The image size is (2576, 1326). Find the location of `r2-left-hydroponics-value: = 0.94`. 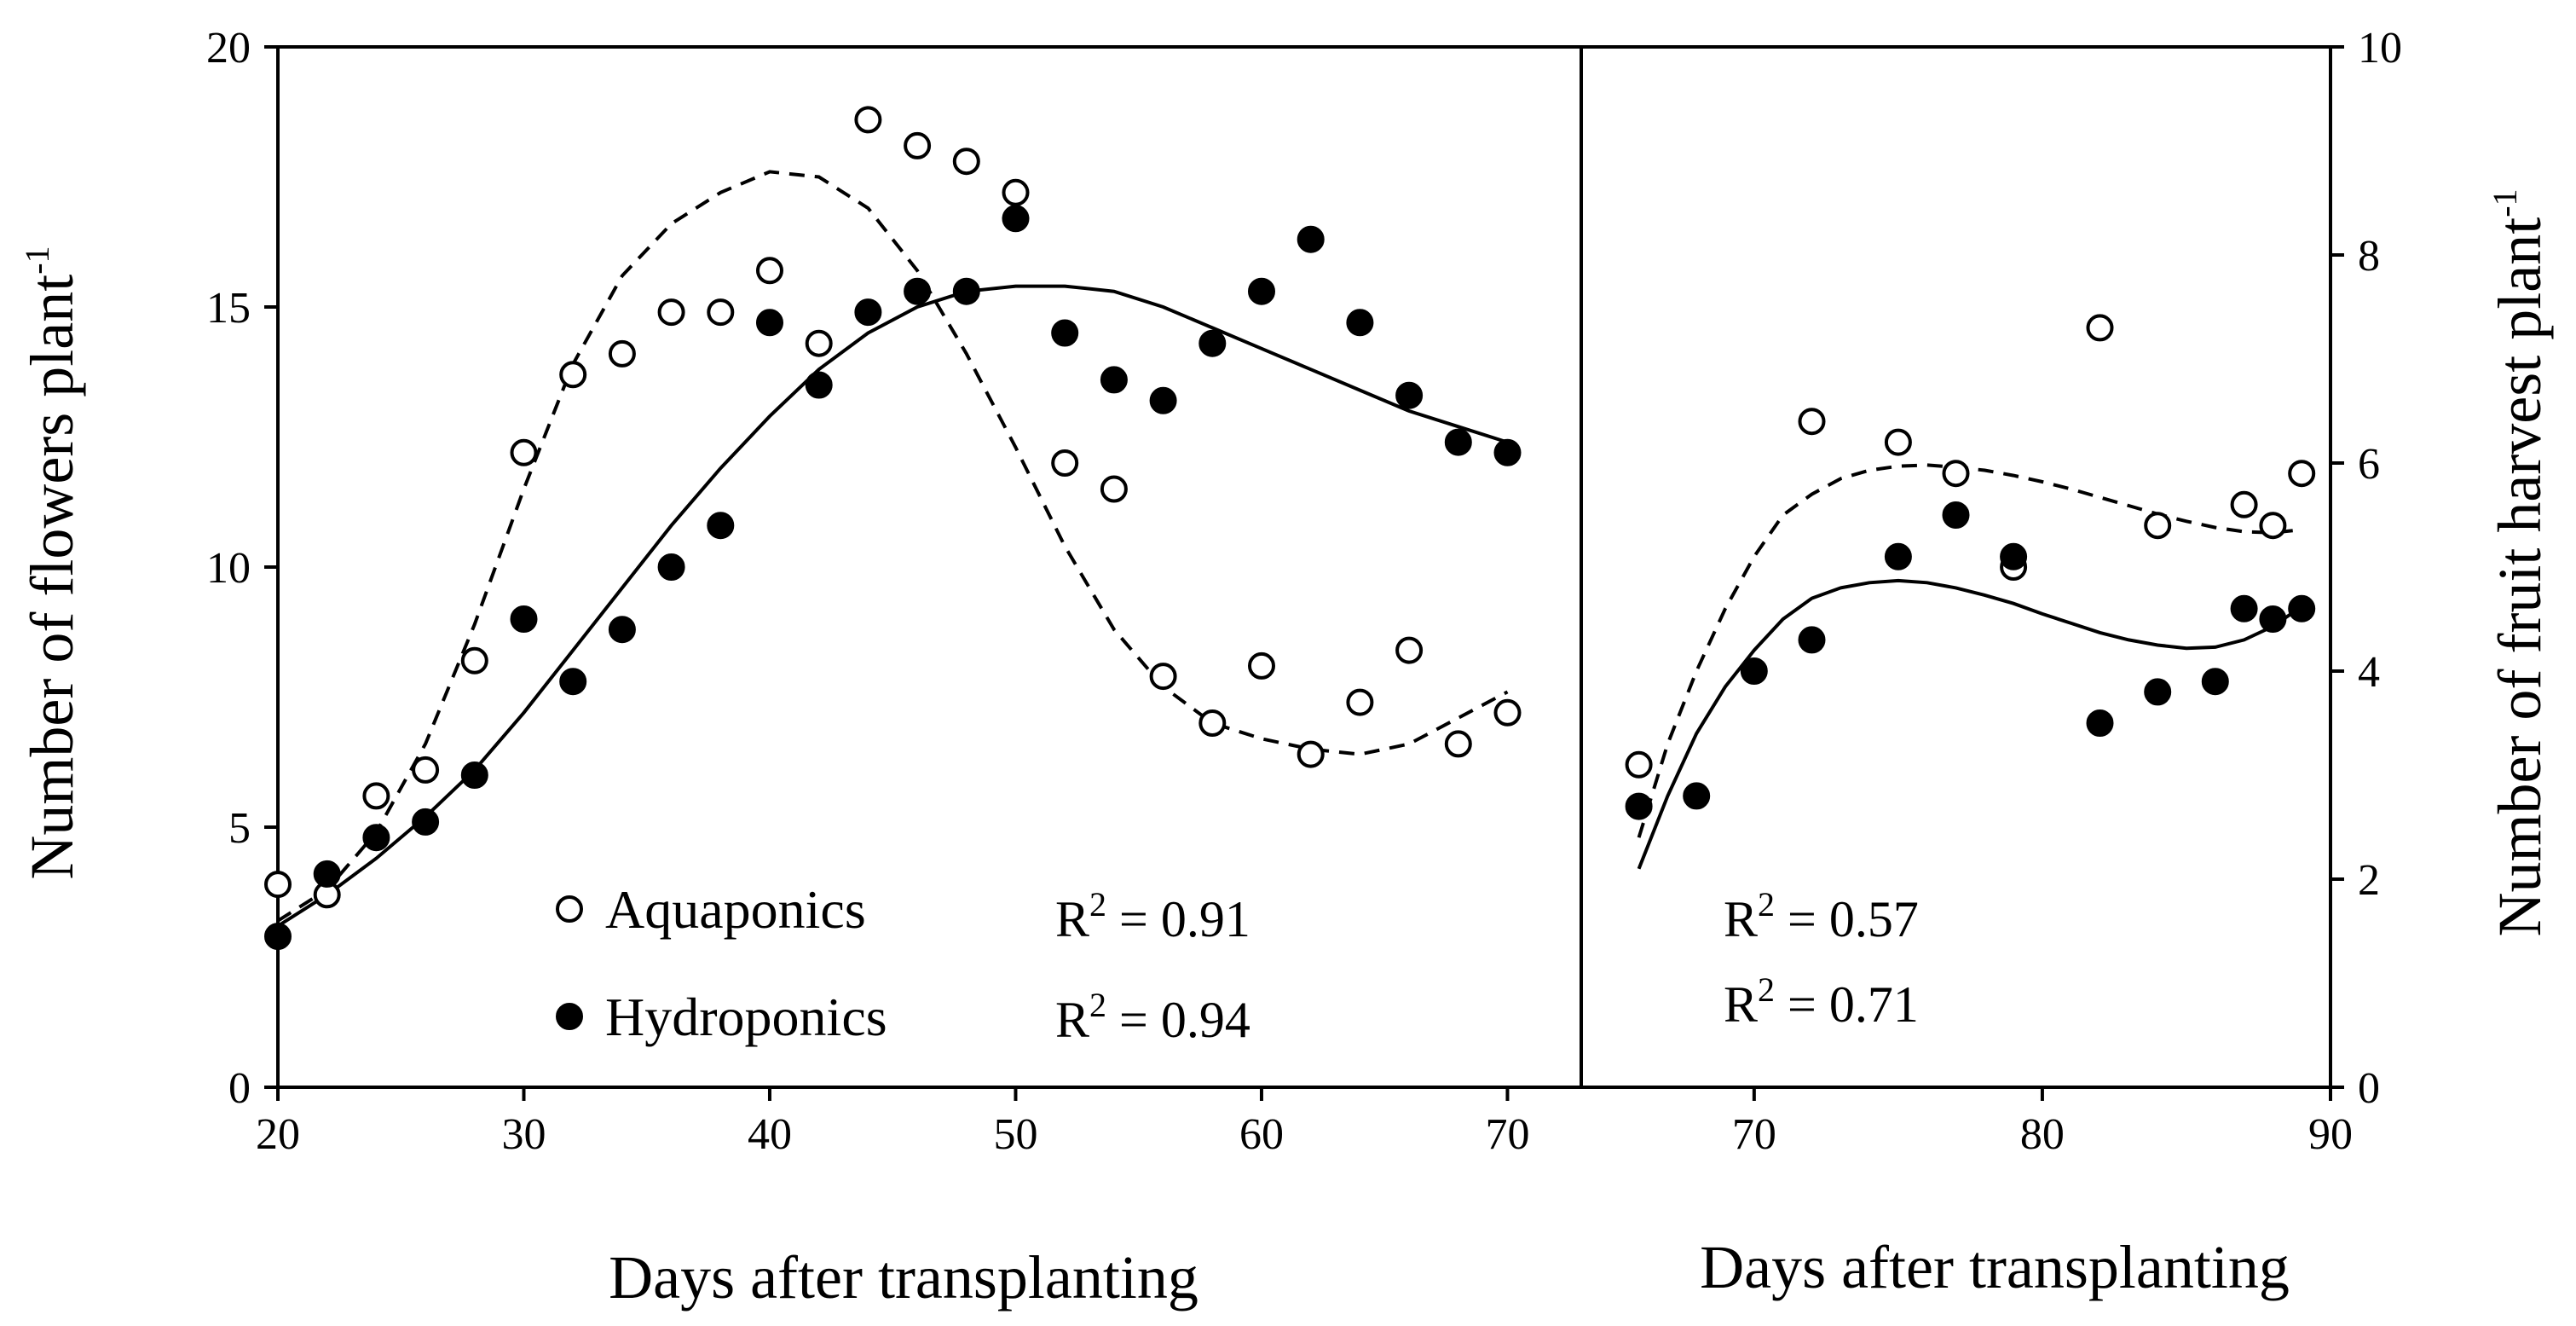

r2-left-hydroponics-value: = 0.94 is located at coordinates (1178, 1020).